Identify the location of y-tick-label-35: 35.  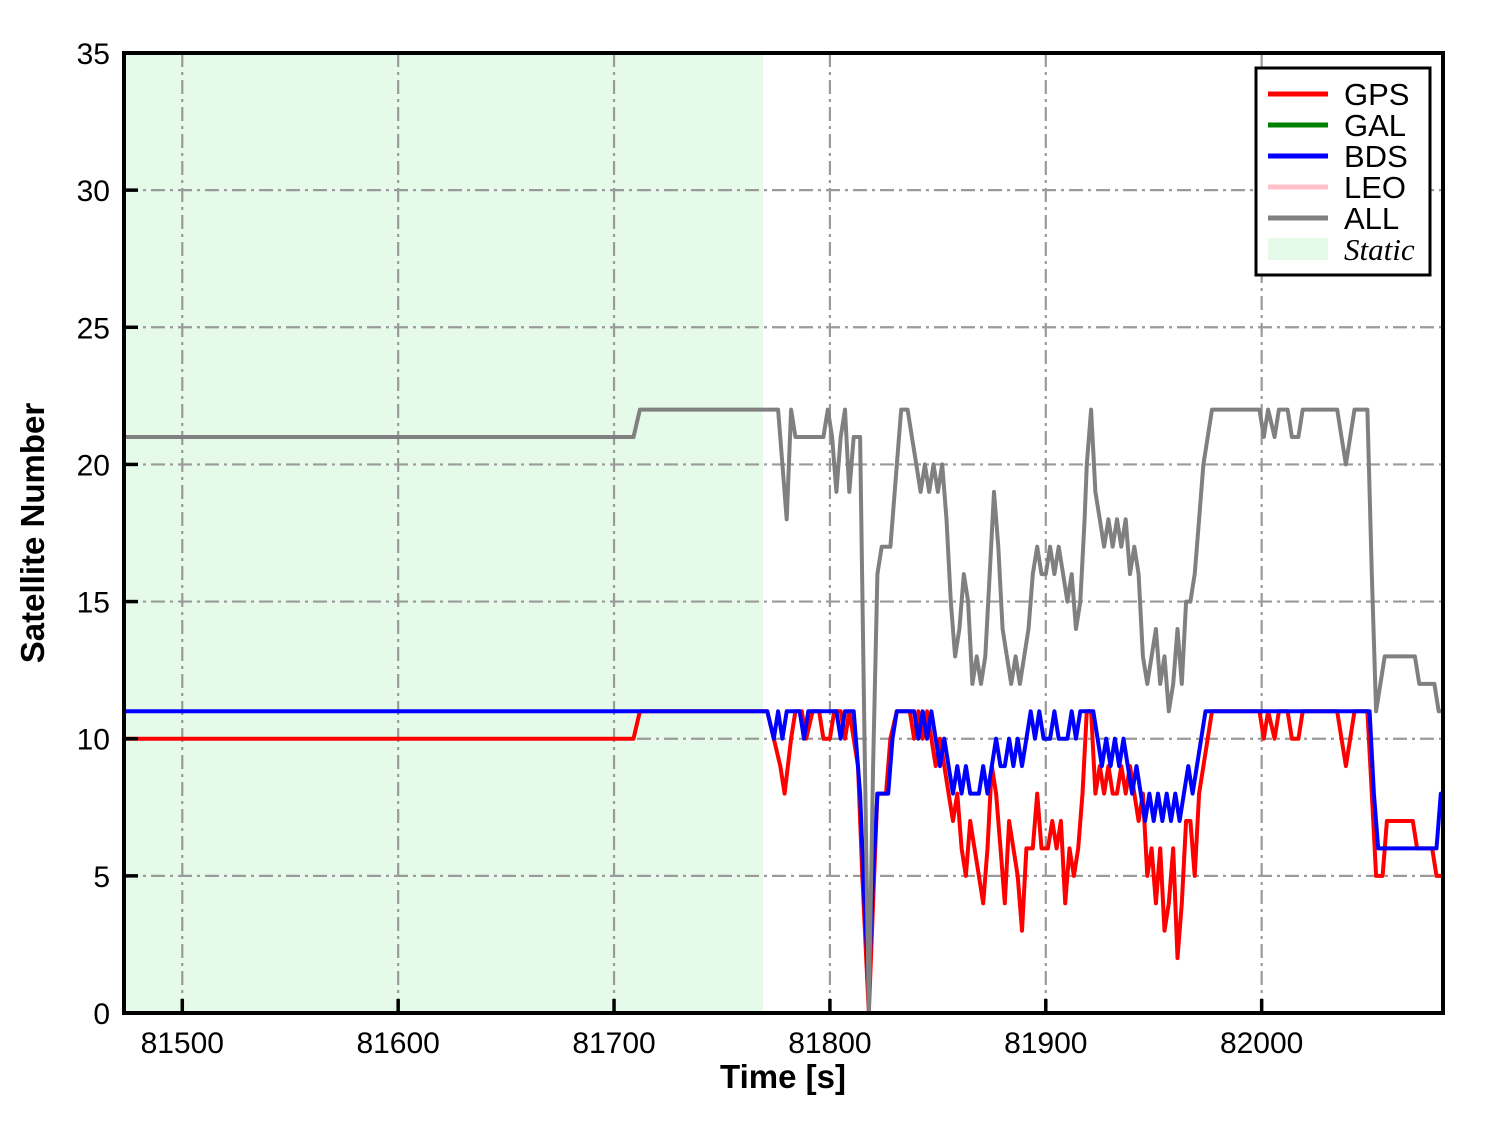
(93, 54).